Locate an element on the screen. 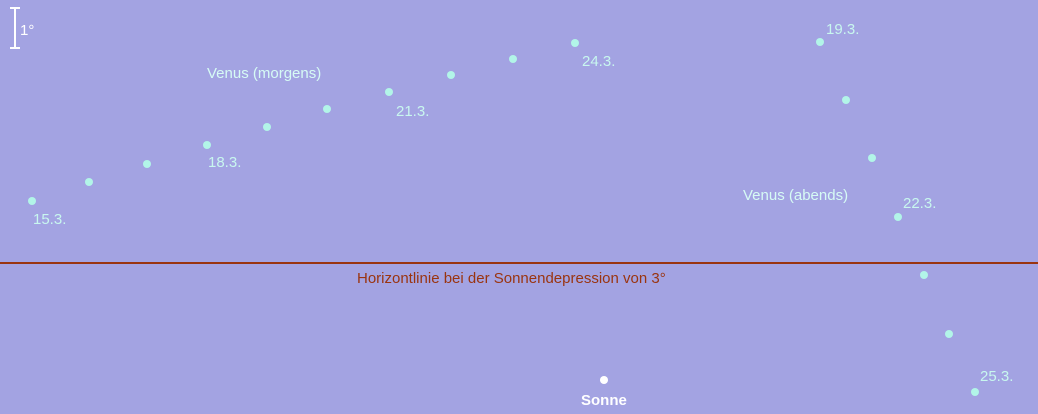  scale-bar-label: 1° is located at coordinates (27, 30).